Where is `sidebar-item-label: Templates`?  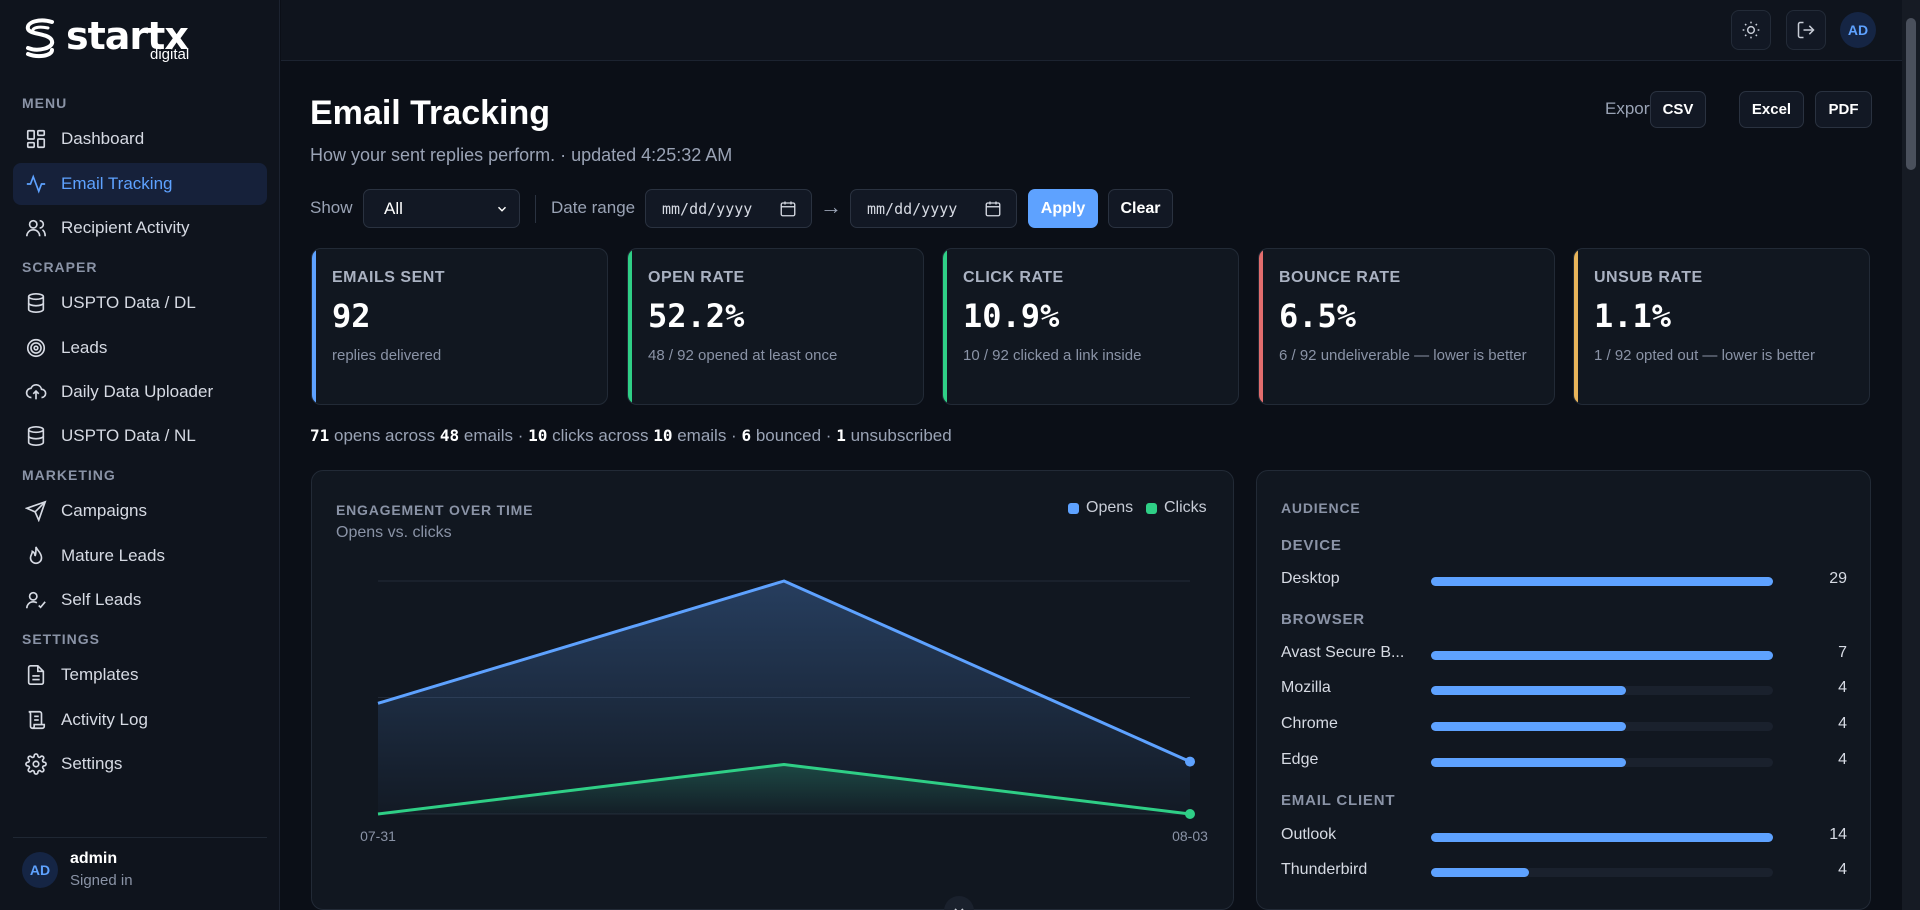
sidebar-item-label: Templates is located at coordinates (100, 674).